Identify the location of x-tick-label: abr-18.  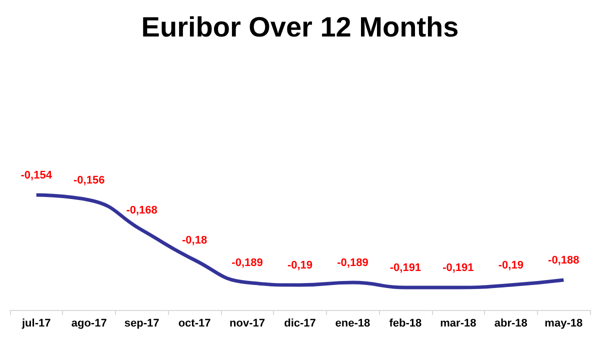
(511, 324).